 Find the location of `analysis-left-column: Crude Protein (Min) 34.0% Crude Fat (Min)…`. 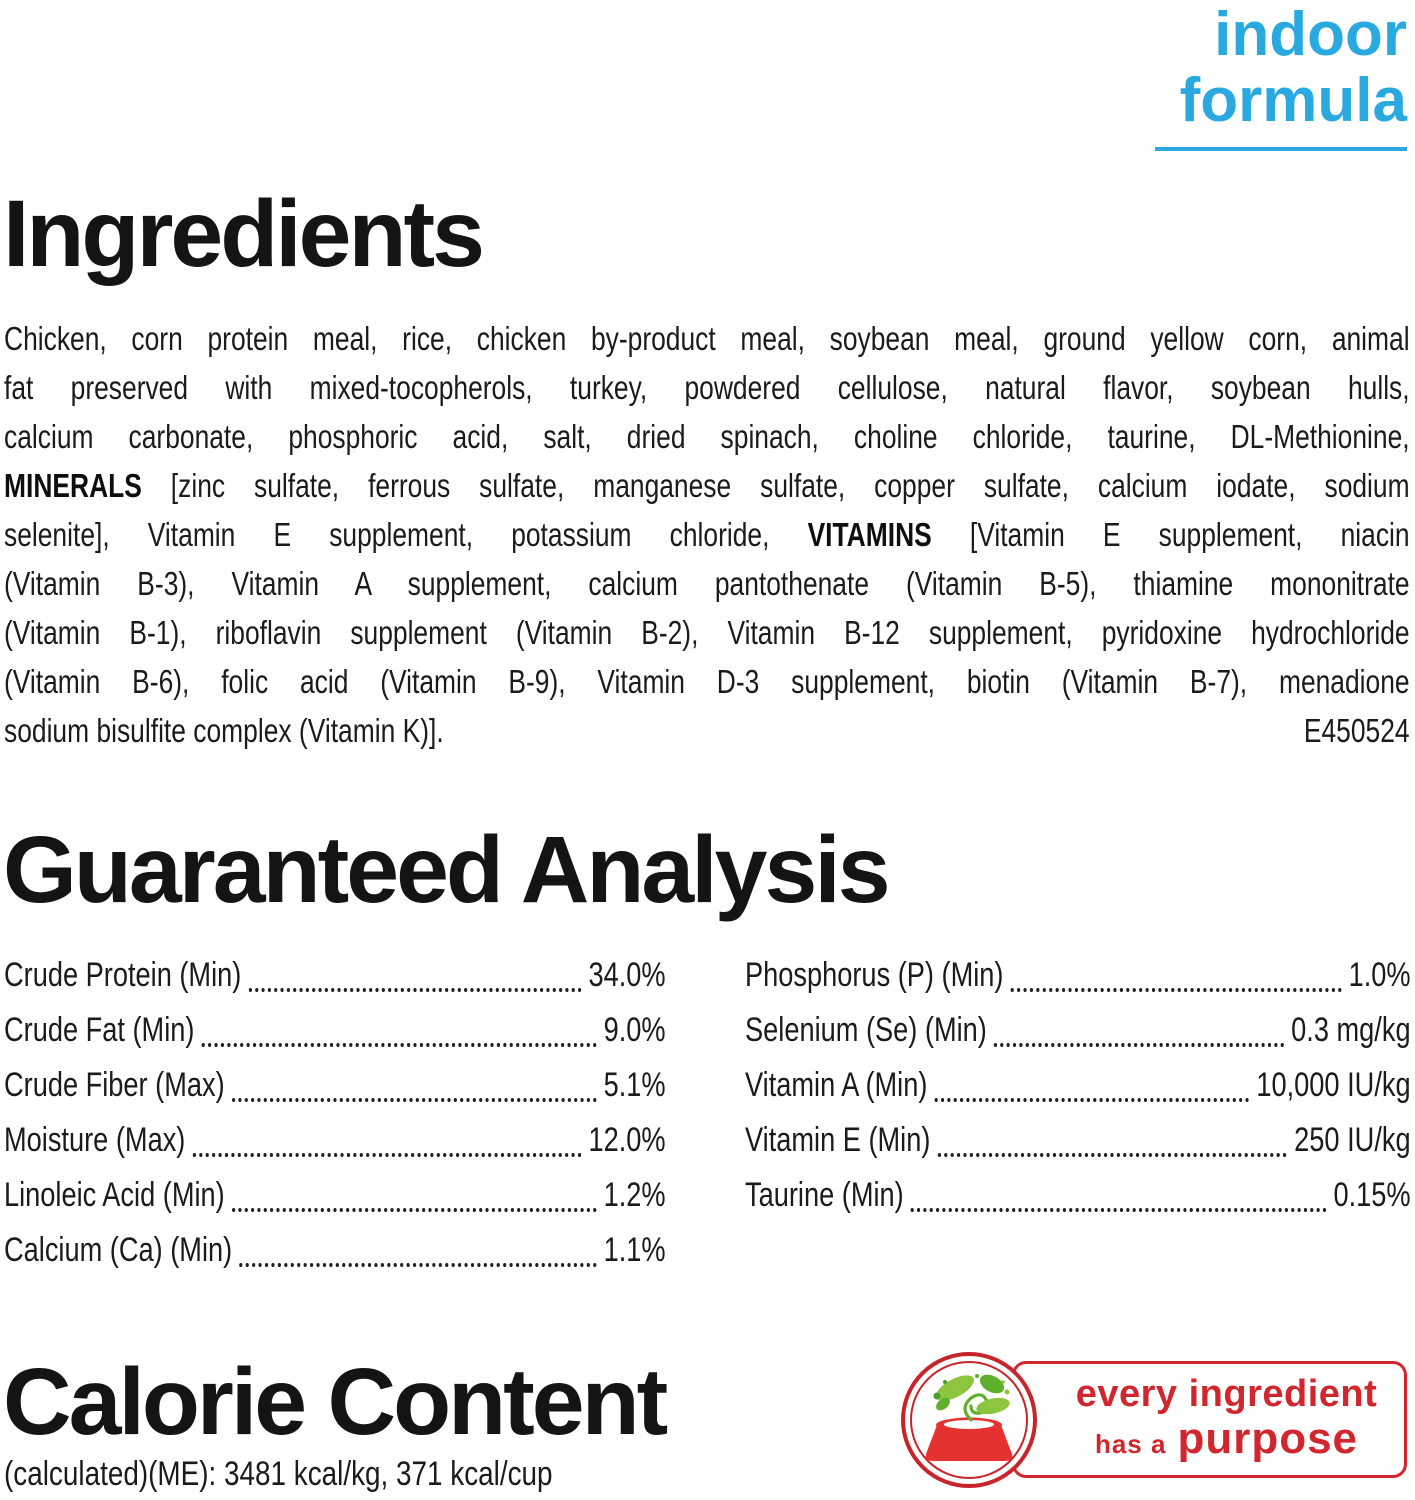

analysis-left-column: Crude Protein (Min) 34.0% Crude Fat (Min)… is located at coordinates (335, 1113).